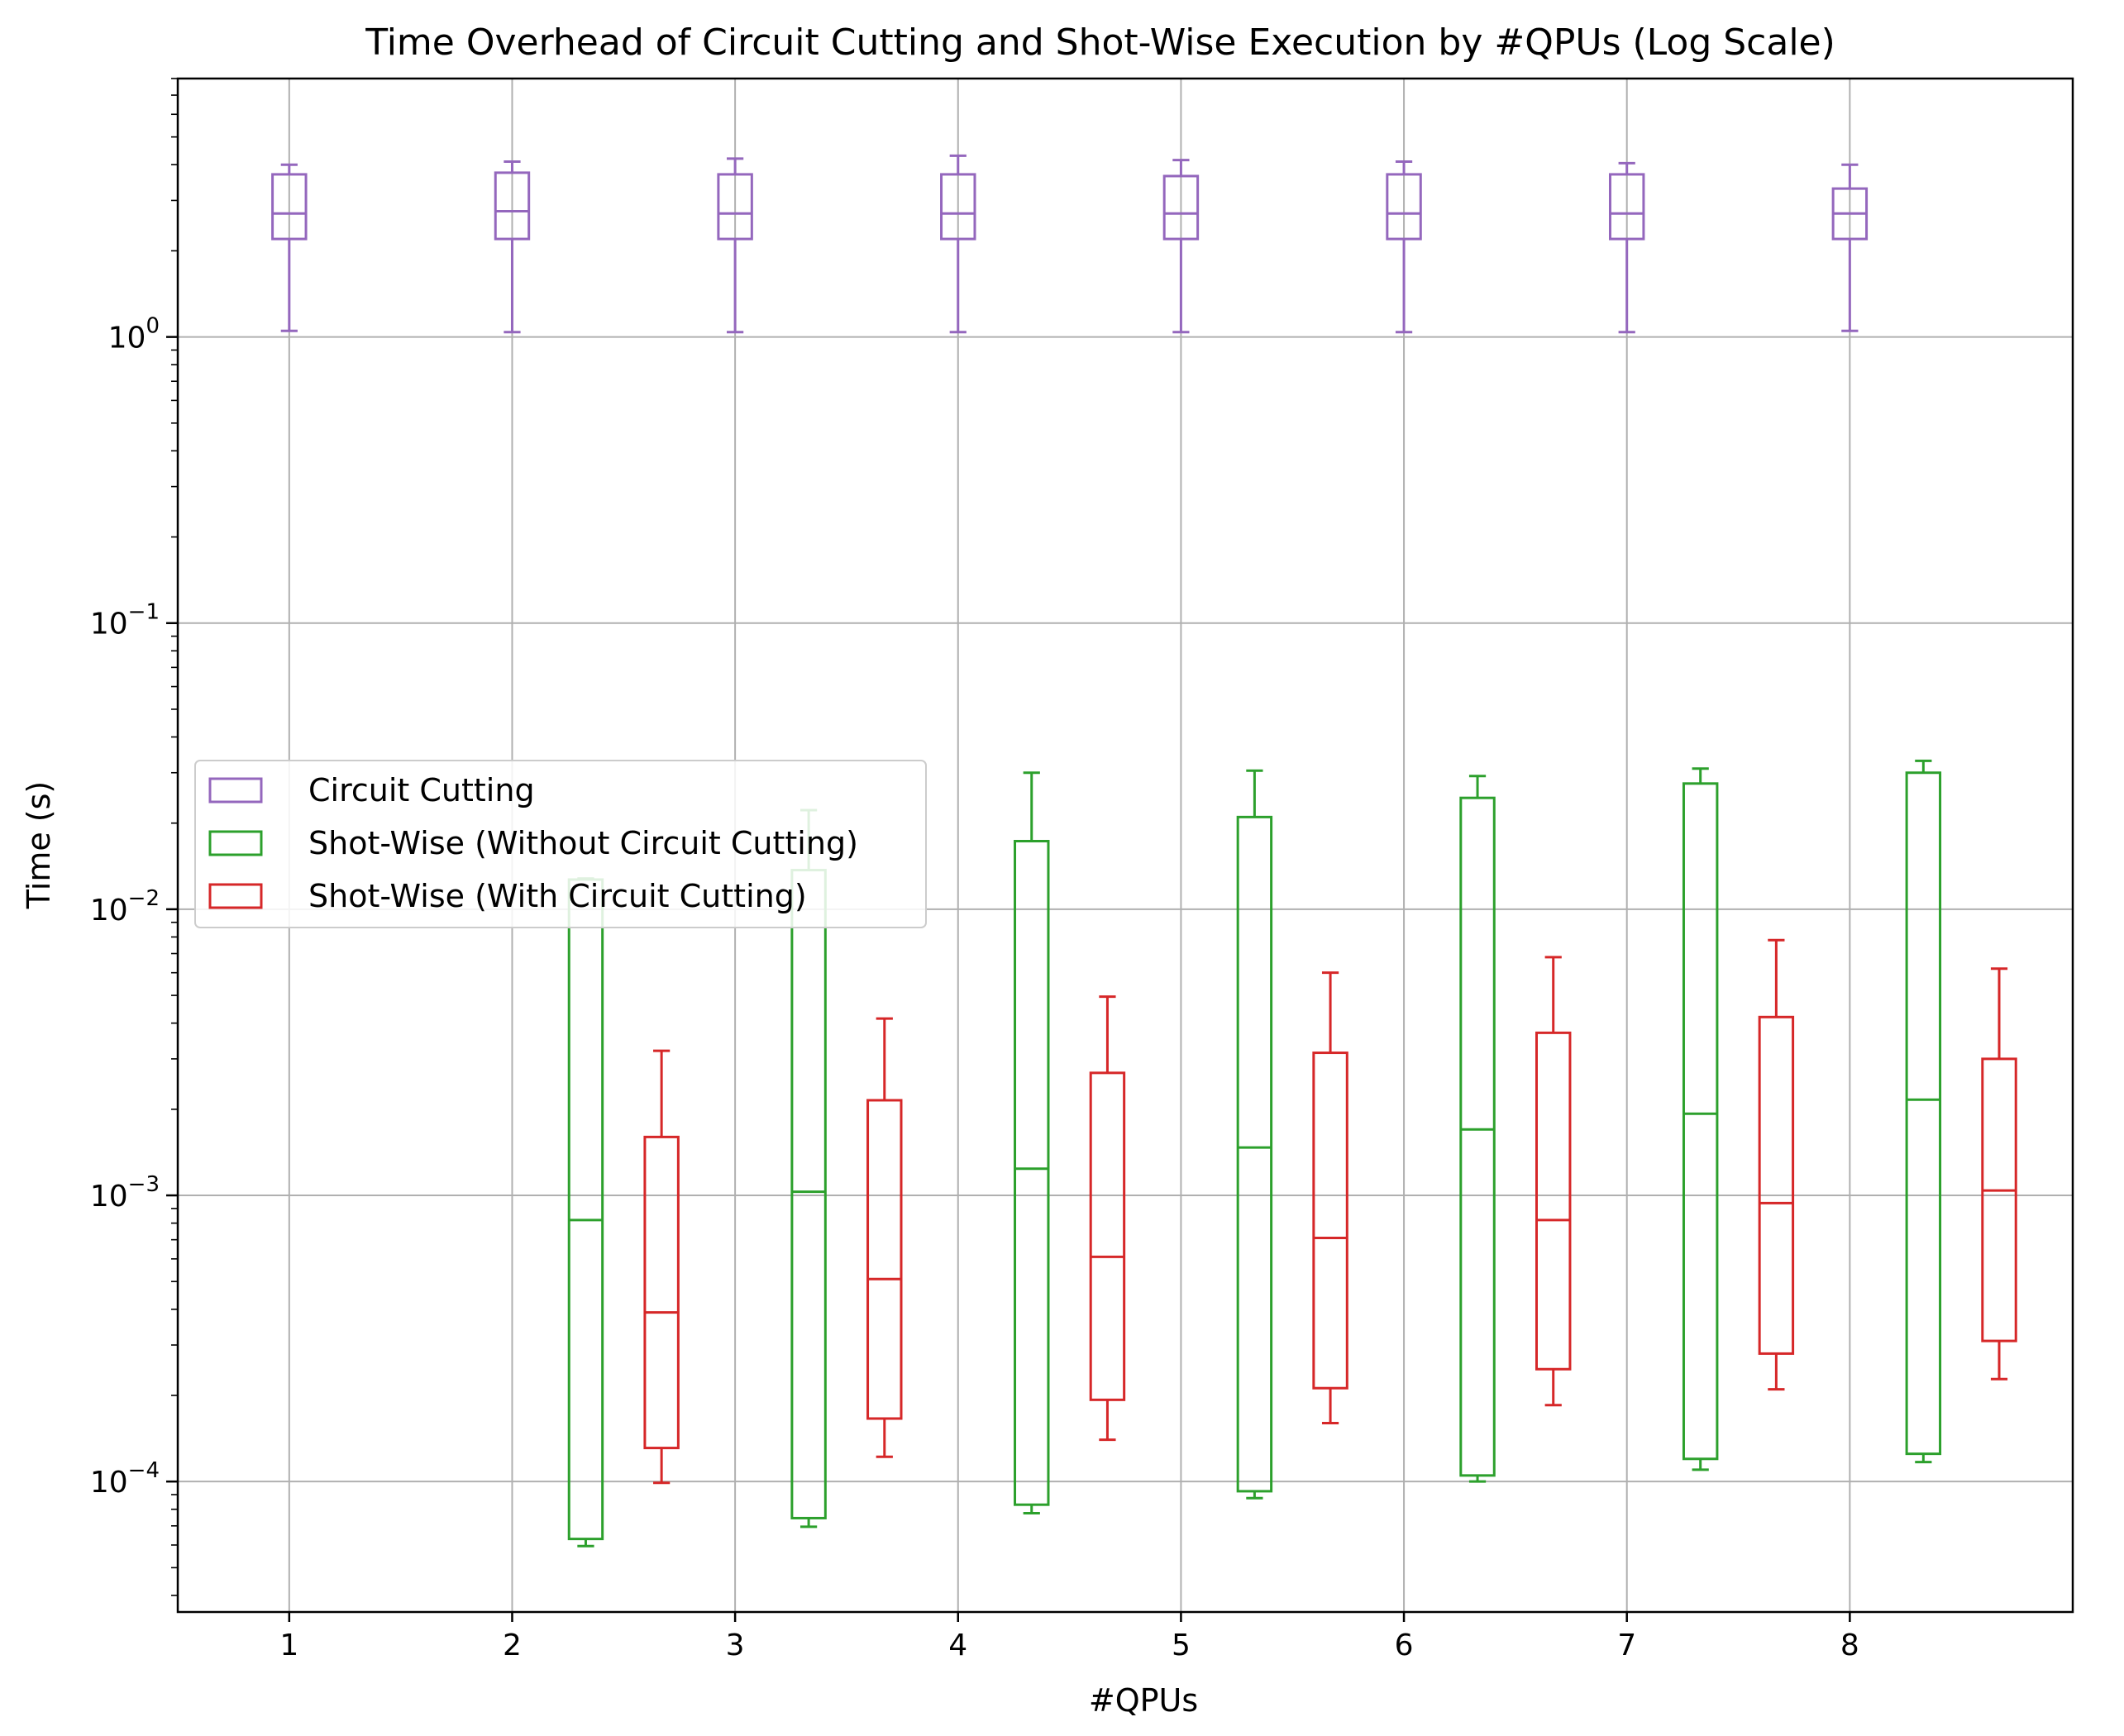 The image size is (2124, 1736). I want to click on x-tick-label: 2, so click(512, 1645).